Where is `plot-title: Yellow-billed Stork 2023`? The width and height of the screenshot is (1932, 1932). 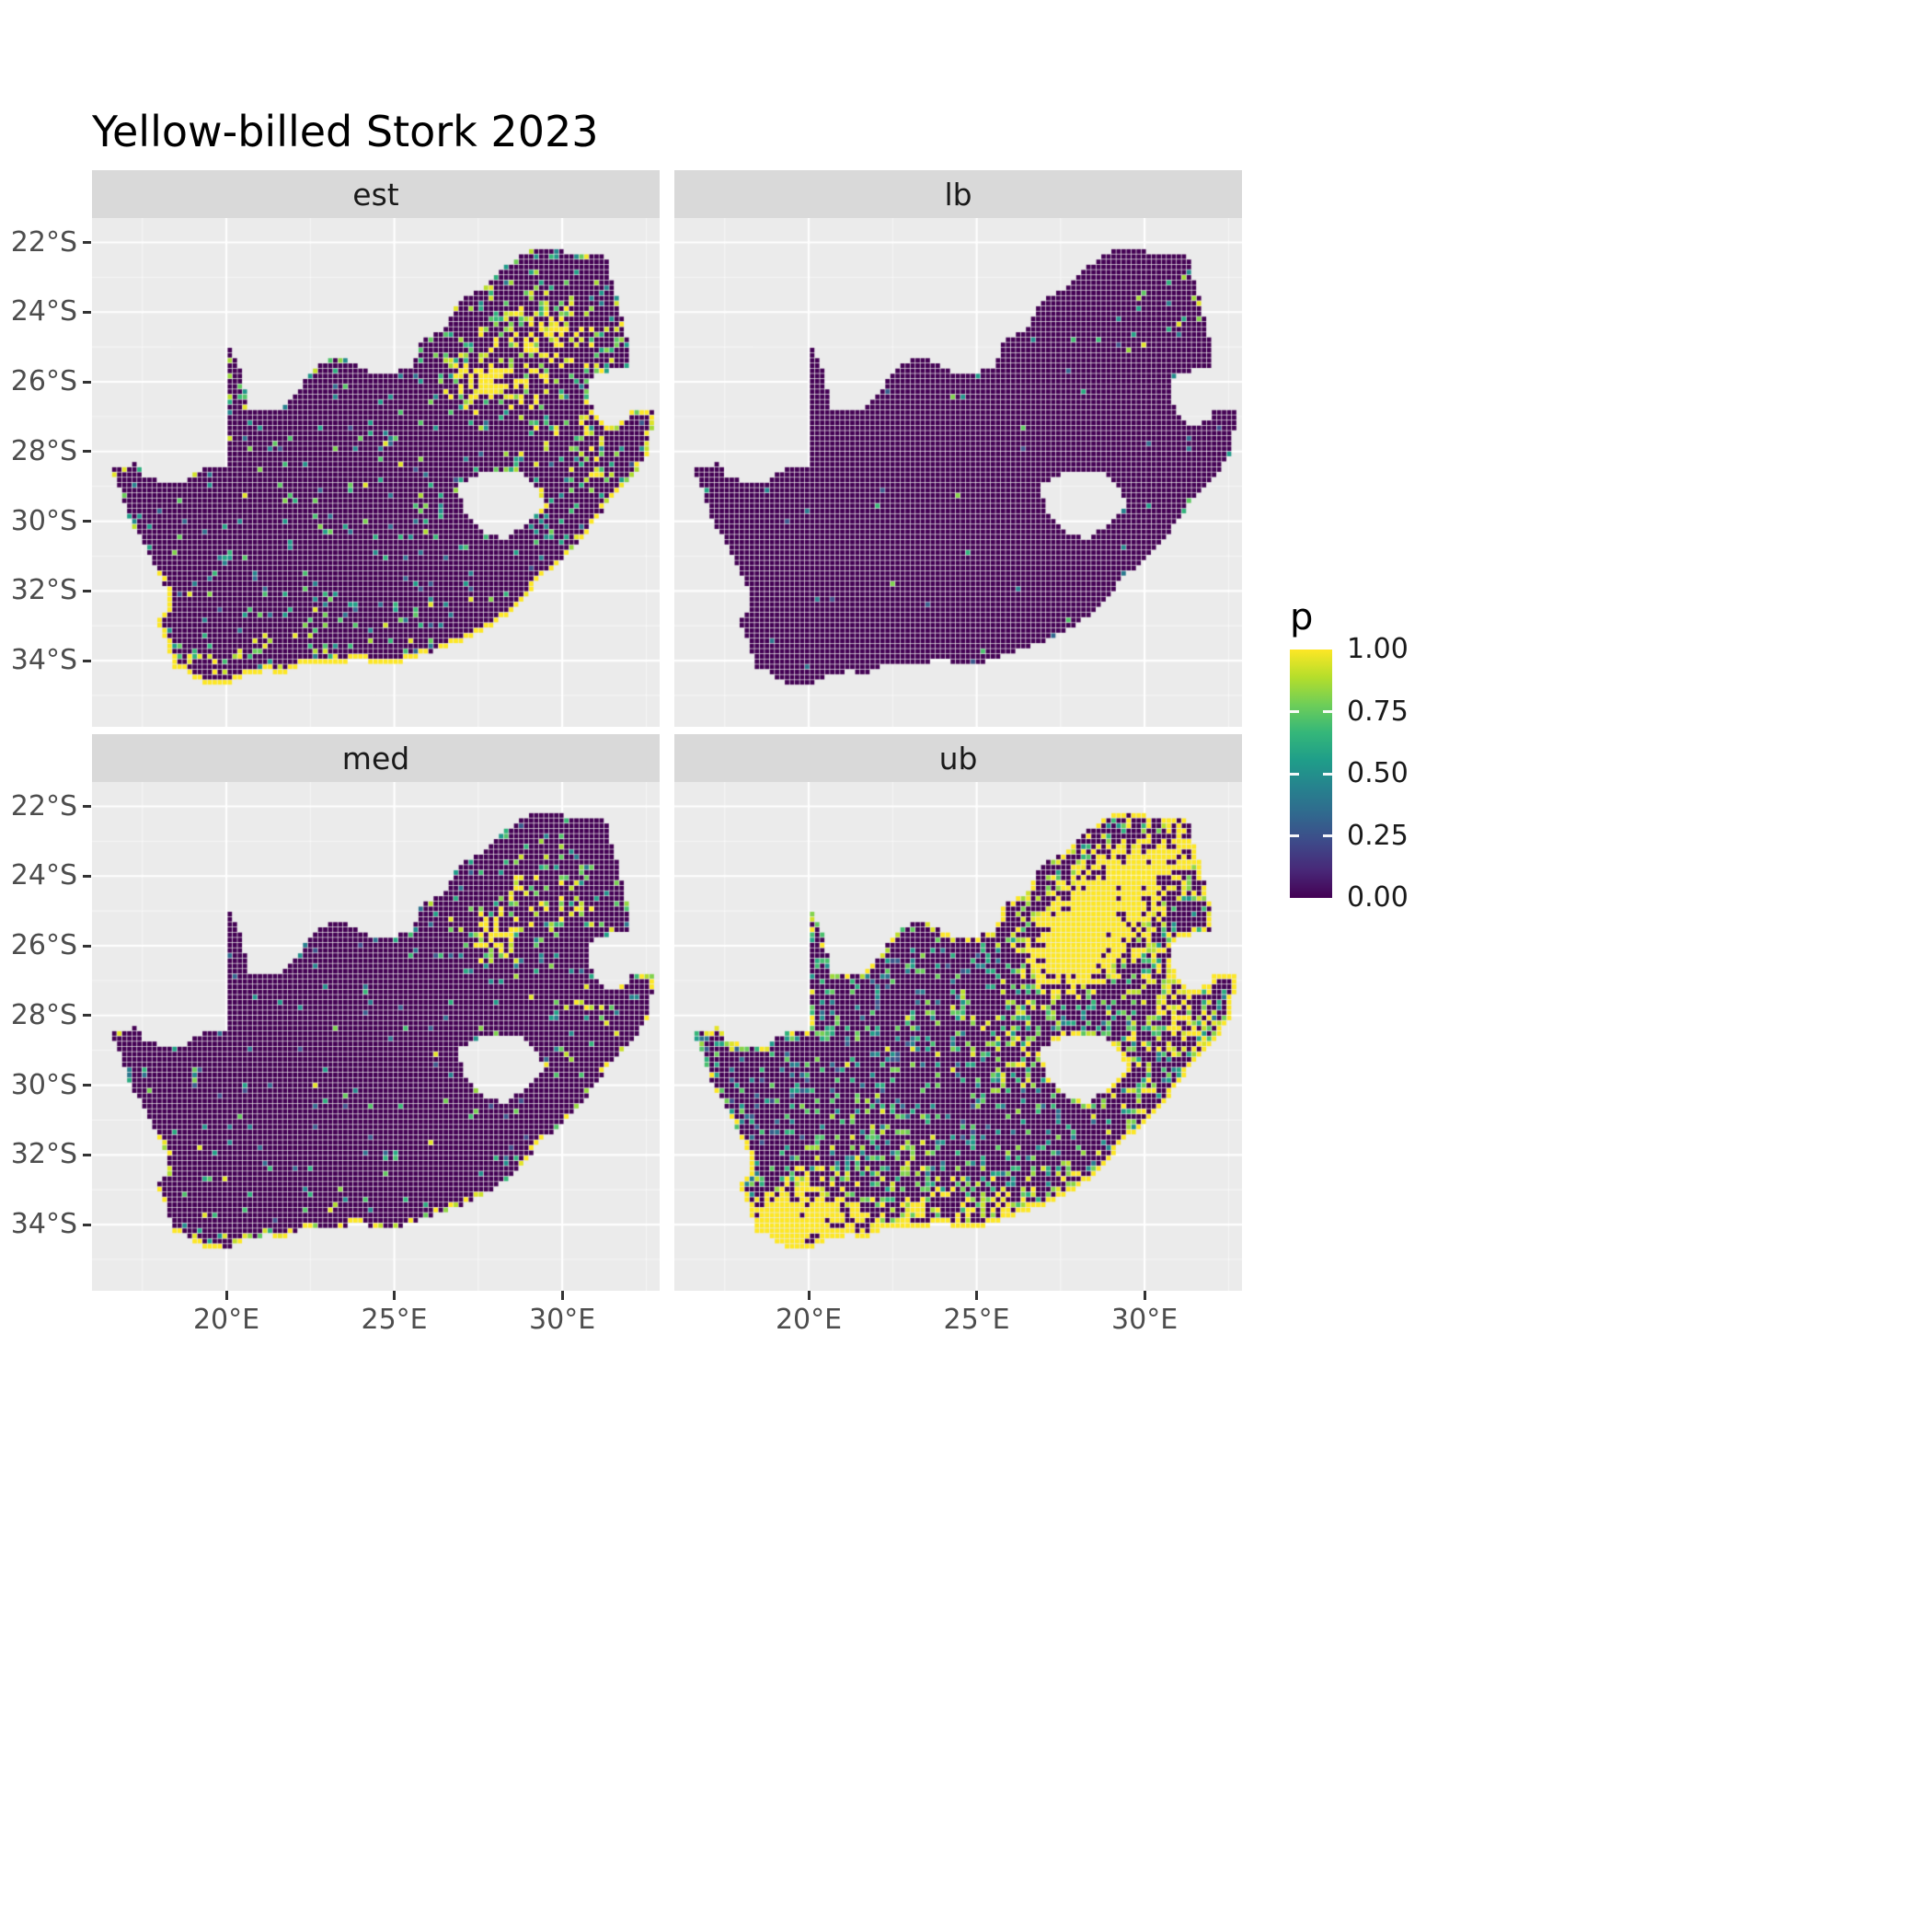
plot-title: Yellow-billed Stork 2023 is located at coordinates (345, 131).